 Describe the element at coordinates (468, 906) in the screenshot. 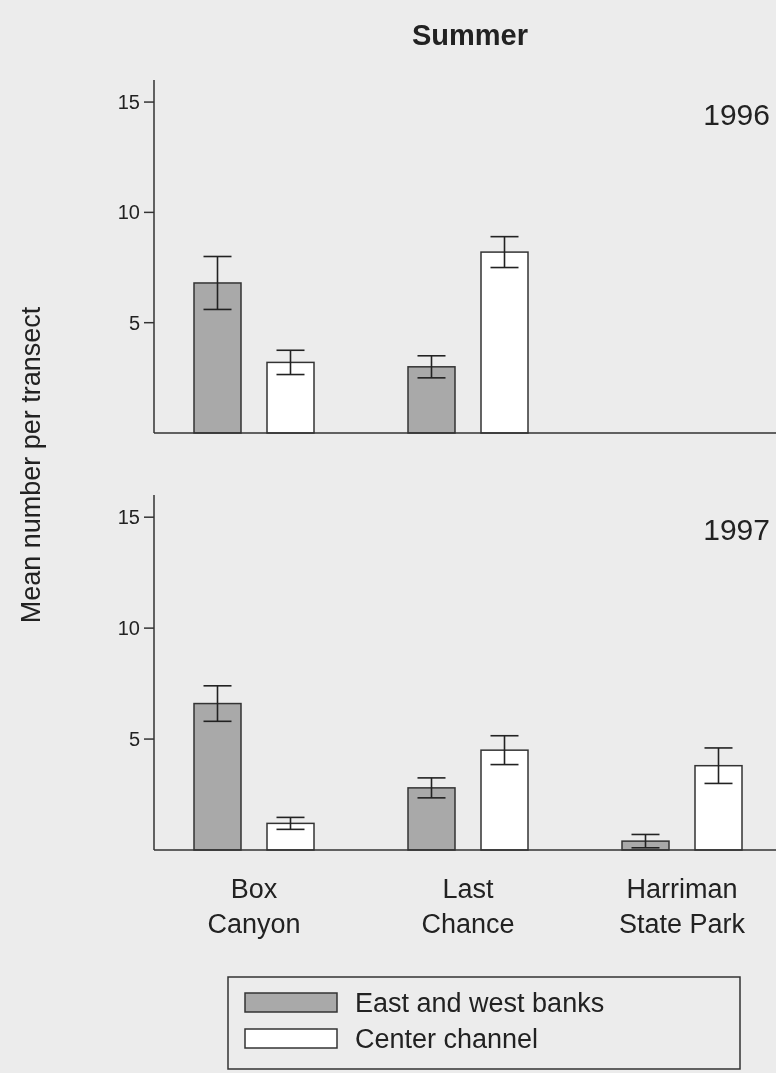

I see `x-tick-label: Last Chance` at that location.